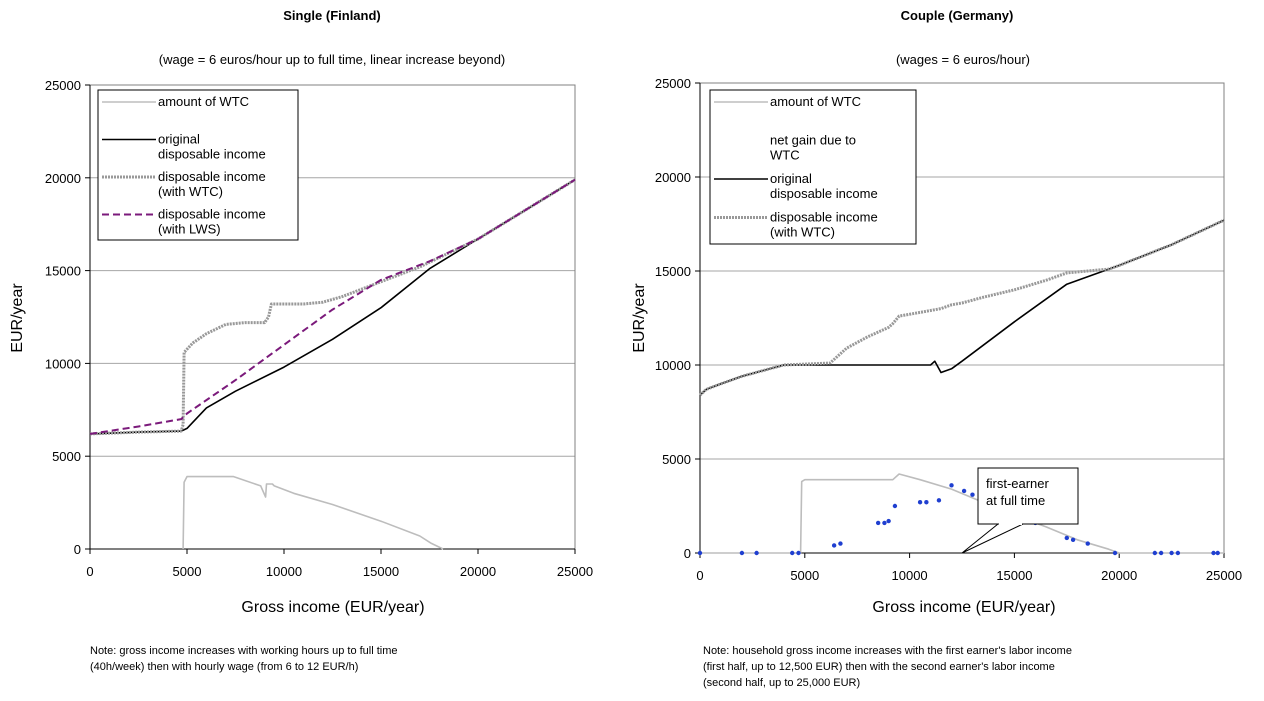  What do you see at coordinates (791, 178) in the screenshot?
I see `chart2-legend-label: original` at bounding box center [791, 178].